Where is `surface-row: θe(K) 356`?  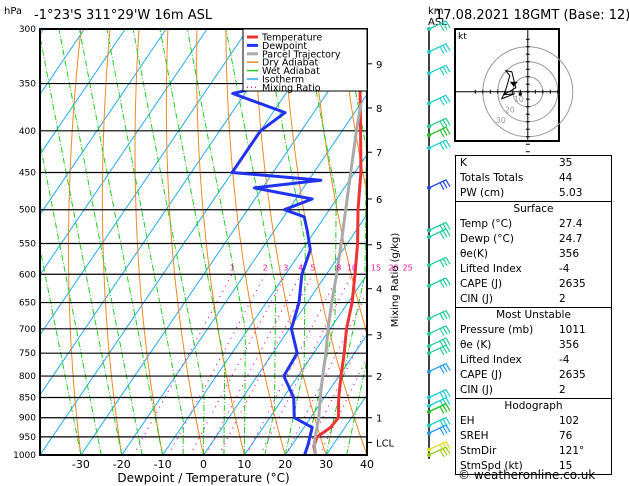 surface-row: θe(K) 356 is located at coordinates (520, 254).